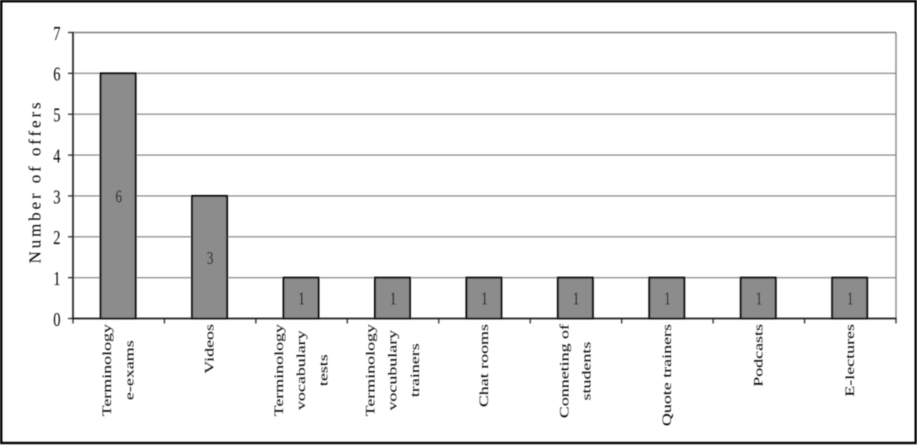 The image size is (917, 447). What do you see at coordinates (210, 349) in the screenshot?
I see `svg-text: Videos` at bounding box center [210, 349].